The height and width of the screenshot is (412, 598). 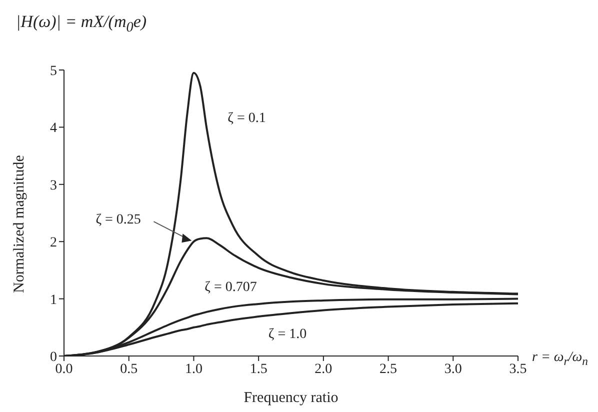 I want to click on chart-title: |H(ω)| = mX/(m$_{0}$e), so click(x=81, y=24).